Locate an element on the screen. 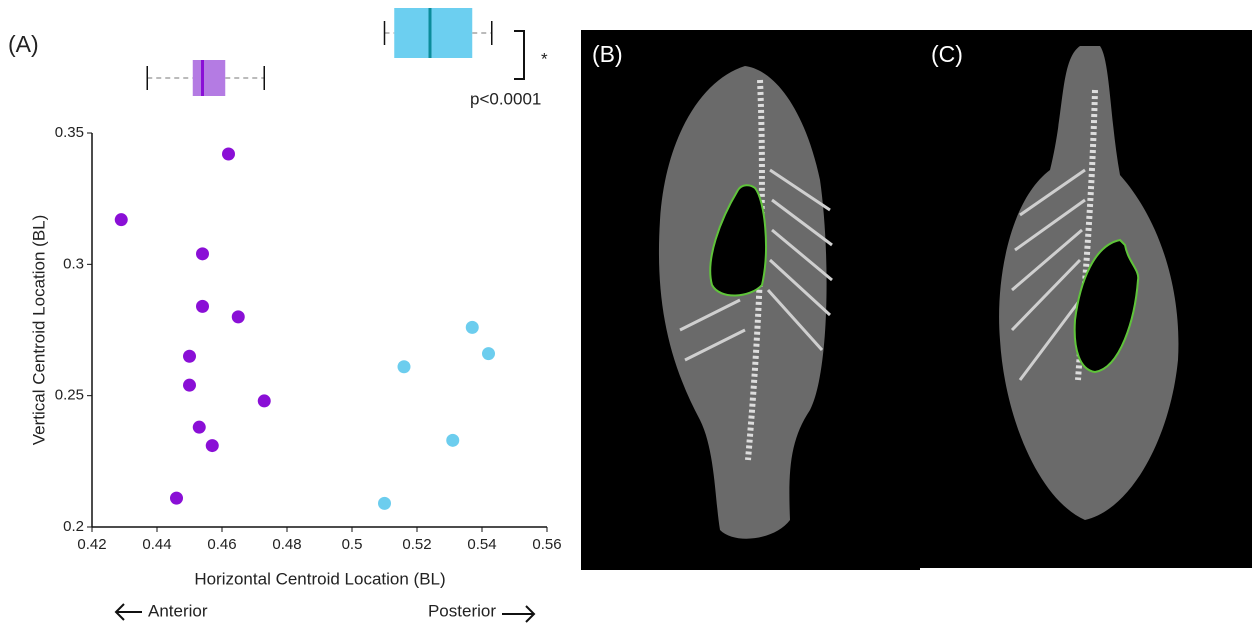 Image resolution: width=1252 pixels, height=629 pixels. y-tick-label: 0.35 is located at coordinates (69, 132).